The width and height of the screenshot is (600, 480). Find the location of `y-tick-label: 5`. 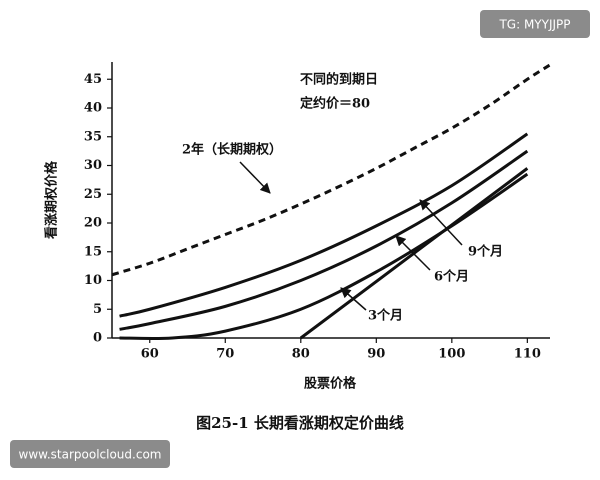

y-tick-label: 5 is located at coordinates (97, 309).